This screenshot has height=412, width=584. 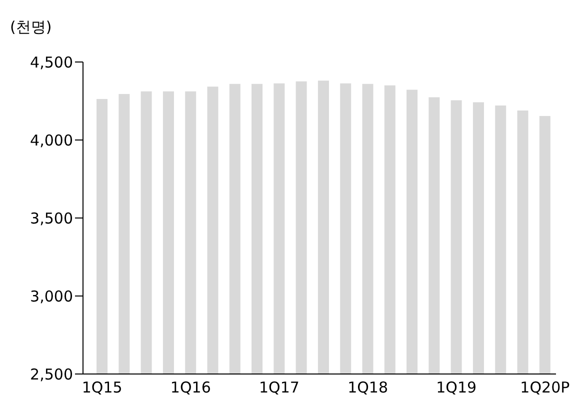 I want to click on x-tick-label: 1Q18, so click(x=368, y=387).